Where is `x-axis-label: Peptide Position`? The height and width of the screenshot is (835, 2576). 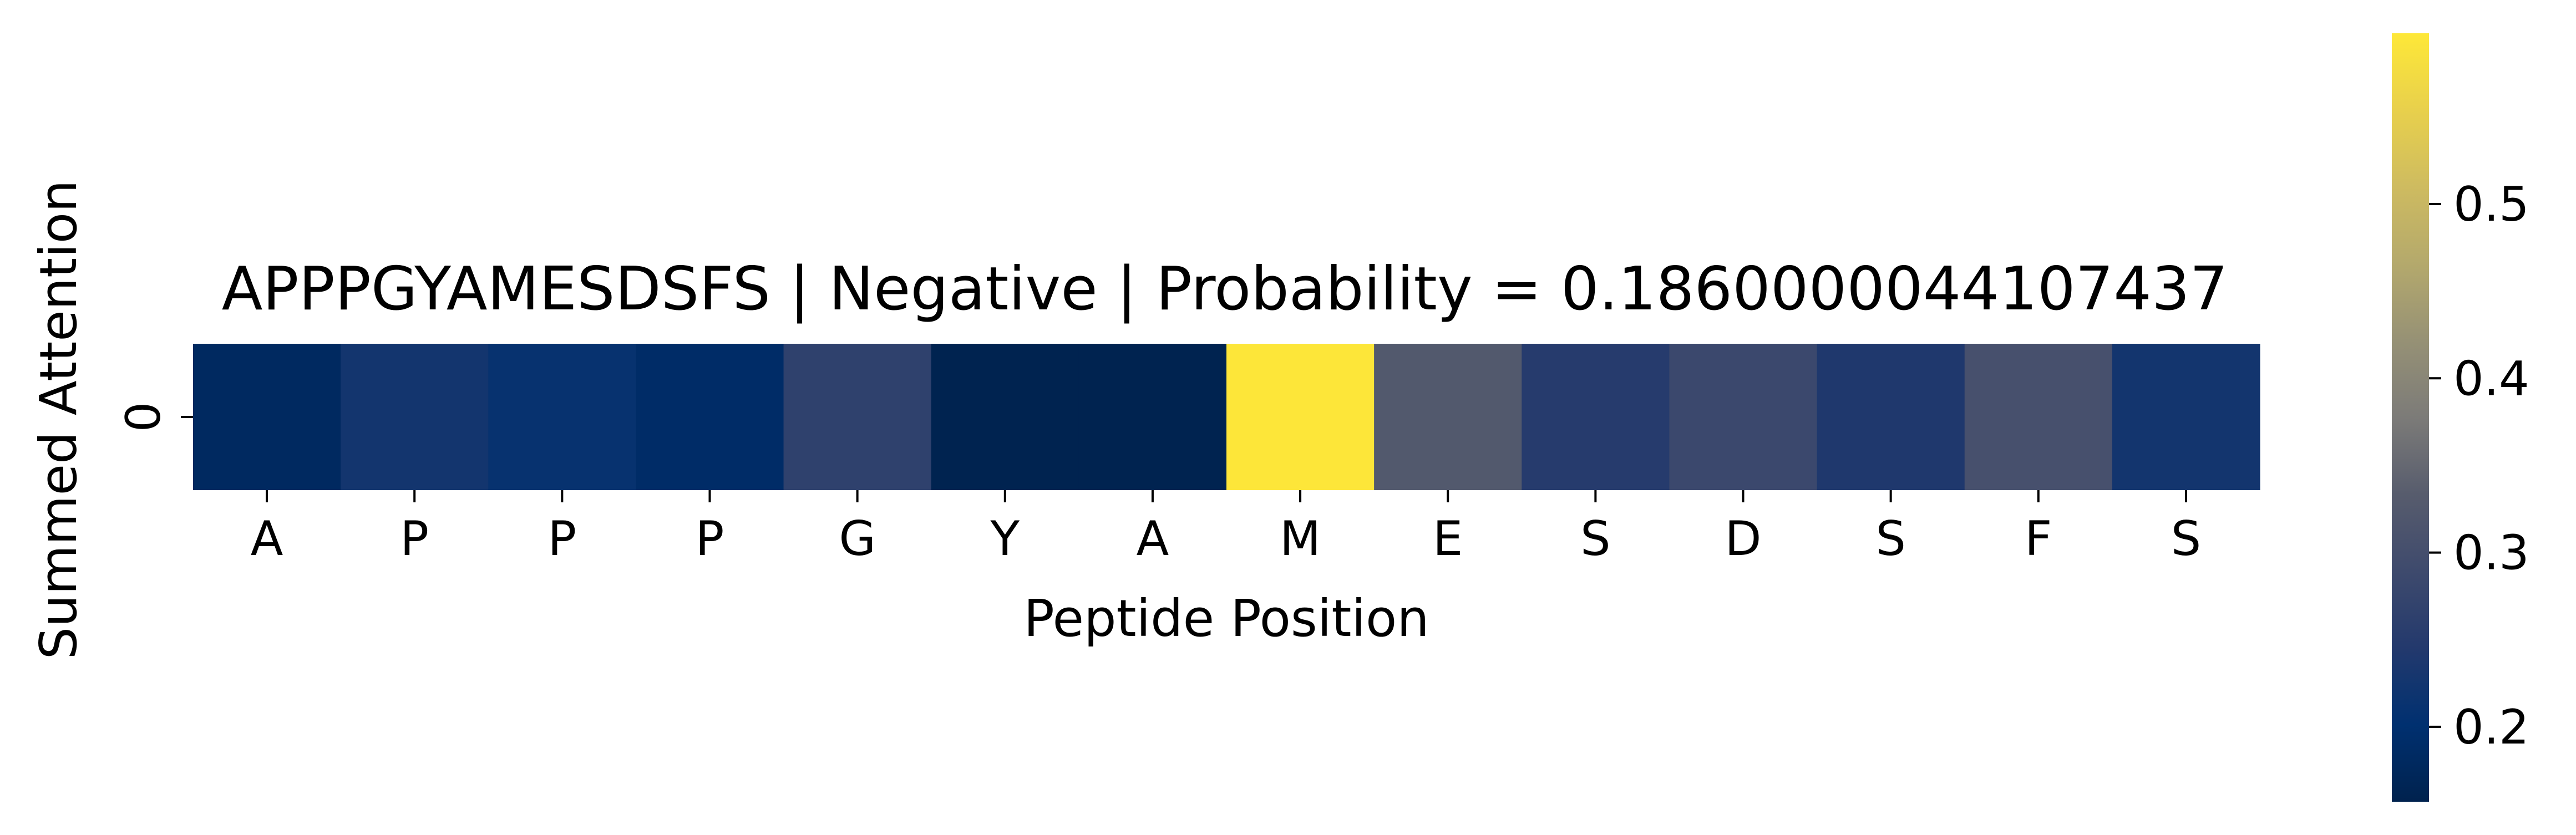
x-axis-label: Peptide Position is located at coordinates (1226, 618).